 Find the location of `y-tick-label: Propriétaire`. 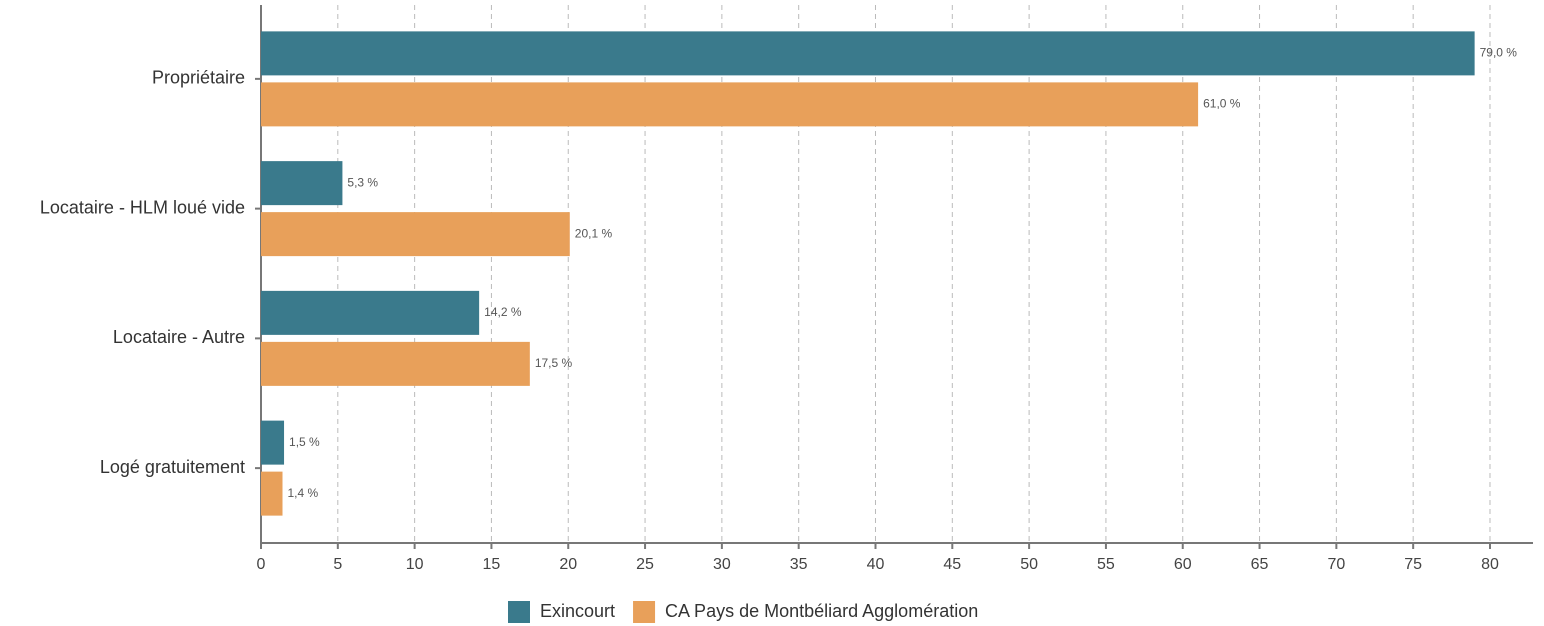

y-tick-label: Propriétaire is located at coordinates (198, 78).